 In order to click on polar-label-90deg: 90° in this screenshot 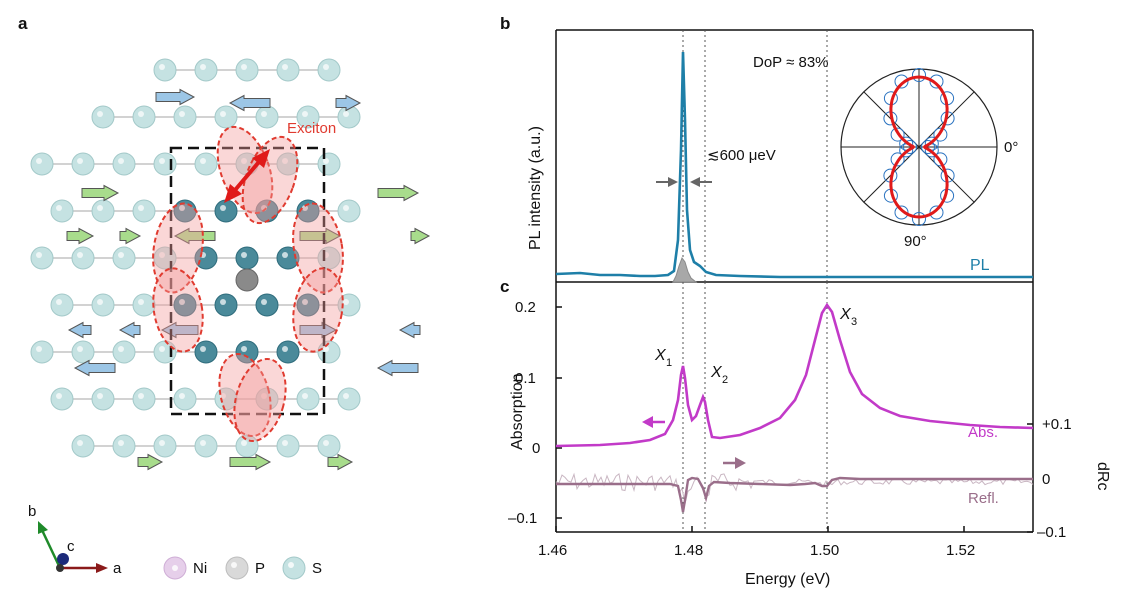, I will do `click(915, 241)`.